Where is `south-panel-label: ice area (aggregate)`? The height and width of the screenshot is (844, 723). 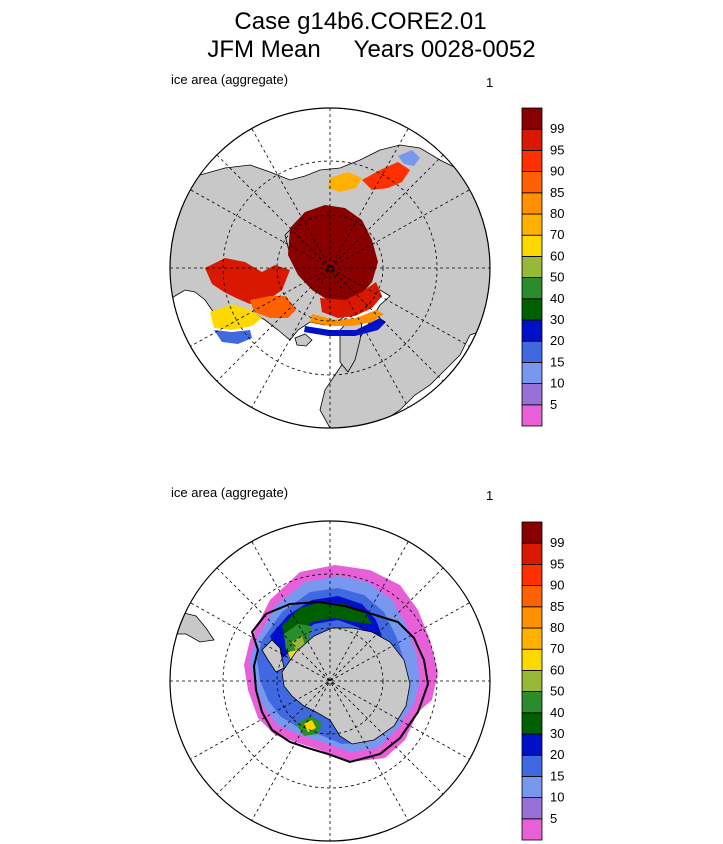 south-panel-label: ice area (aggregate) is located at coordinates (230, 492).